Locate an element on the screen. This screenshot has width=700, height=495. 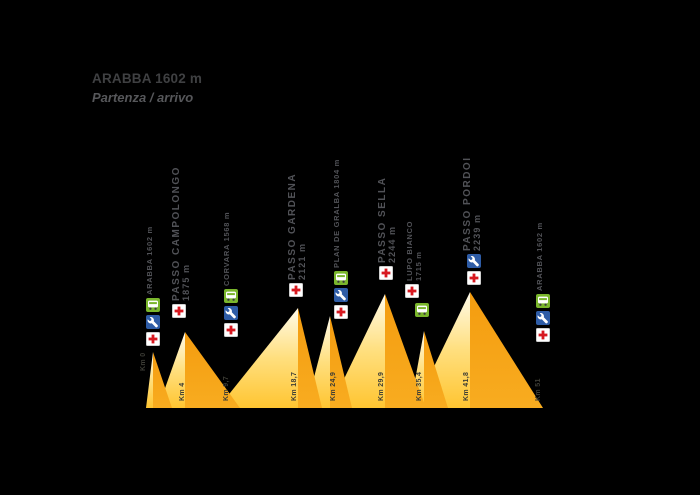
waypoint-altitude: 2244 m is located at coordinates (391, 244).